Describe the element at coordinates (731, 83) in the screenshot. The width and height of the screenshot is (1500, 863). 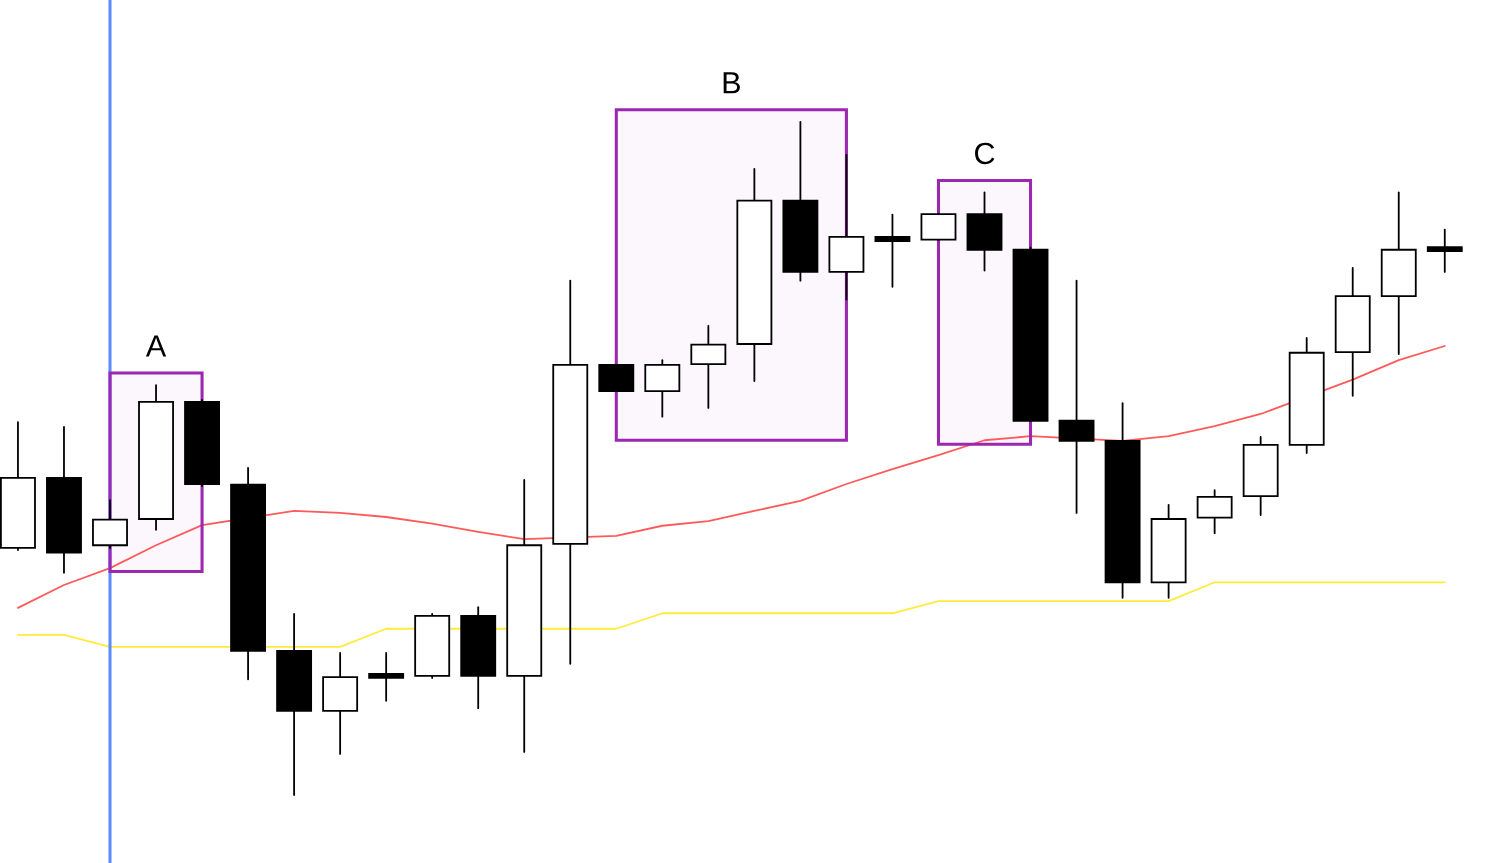
I see `text: B` at that location.